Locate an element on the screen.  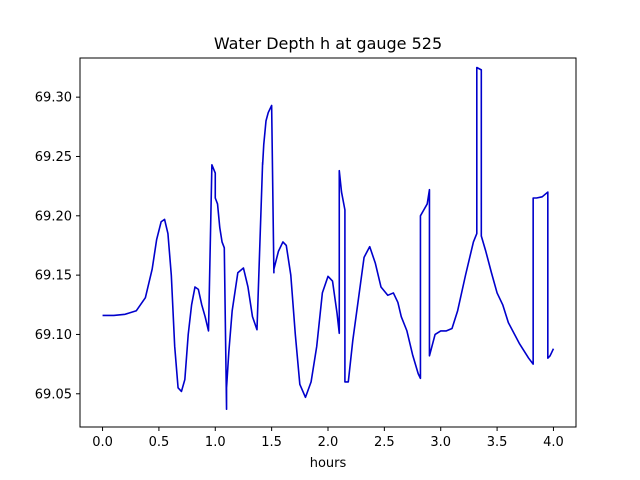
x-tick-label: 1.5 is located at coordinates (271, 442).